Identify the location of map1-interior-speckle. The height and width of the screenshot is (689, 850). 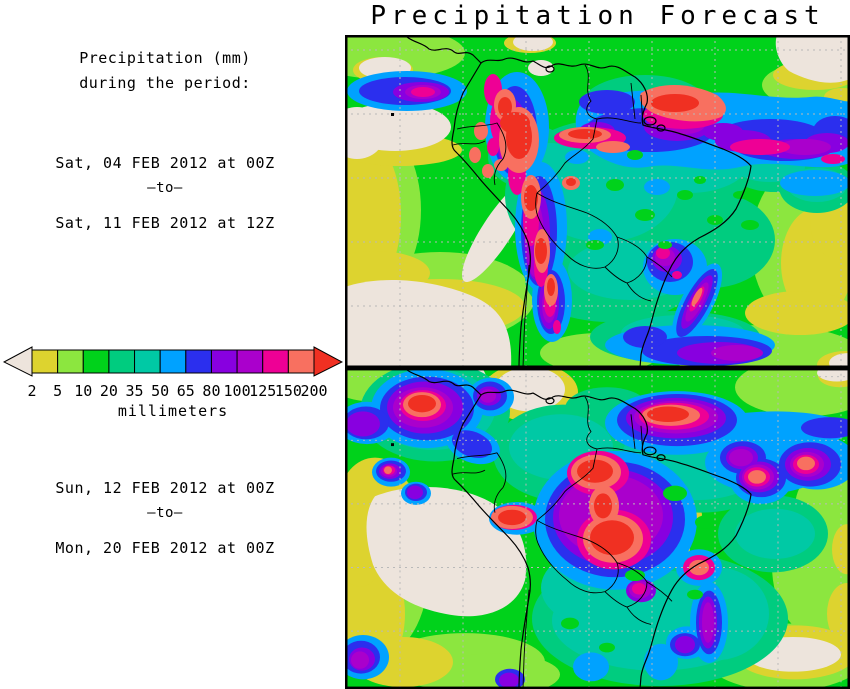
(672, 200).